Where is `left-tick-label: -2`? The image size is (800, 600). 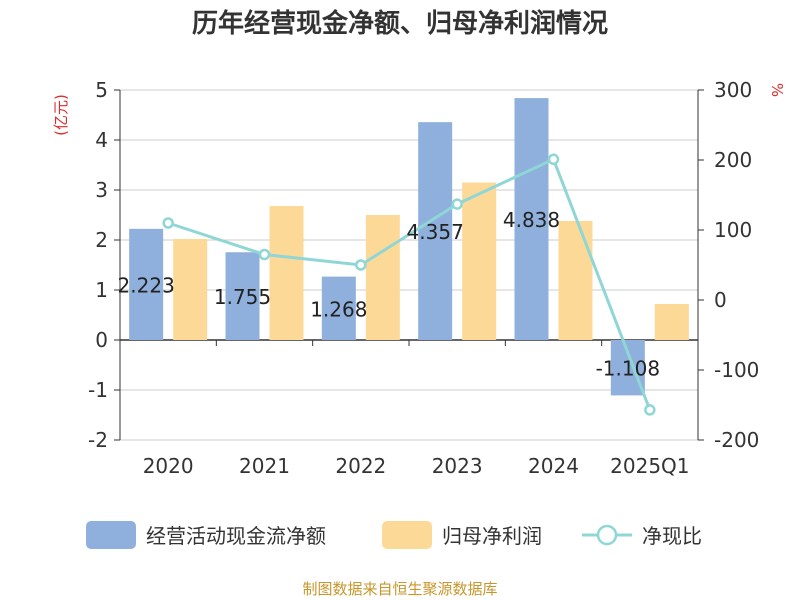
left-tick-label: -2 is located at coordinates (98, 440).